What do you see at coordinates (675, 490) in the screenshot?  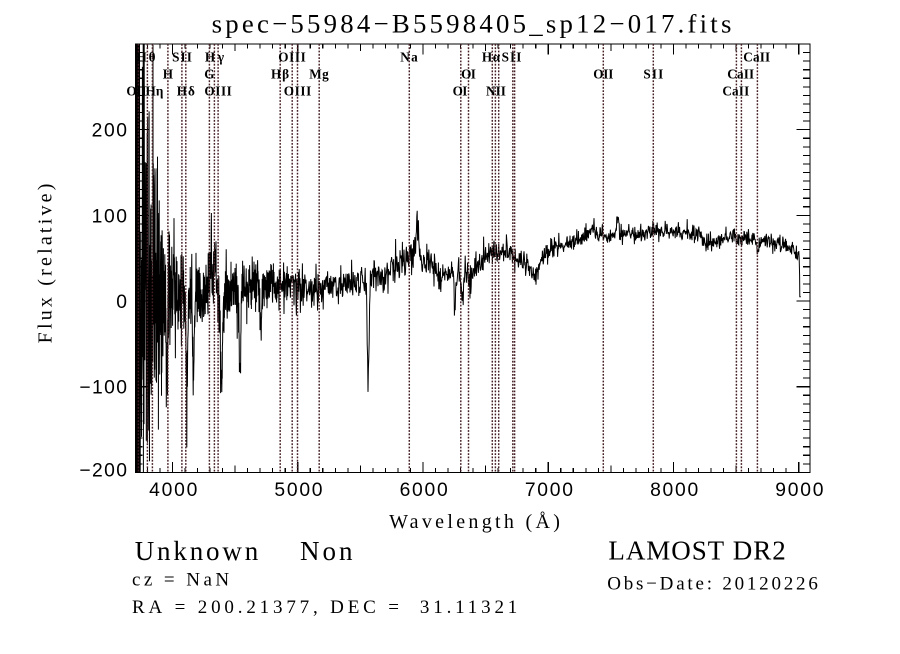 I see `svg-text: 8000` at bounding box center [675, 490].